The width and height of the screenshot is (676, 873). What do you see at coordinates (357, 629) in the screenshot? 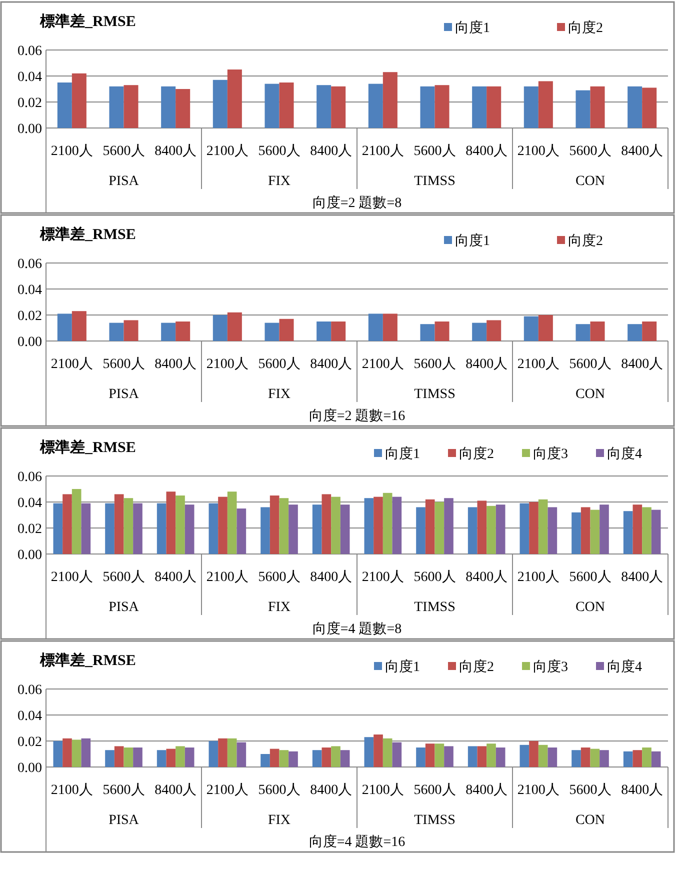
I see `x-axis-title: 向度=4 題數=8` at bounding box center [357, 629].